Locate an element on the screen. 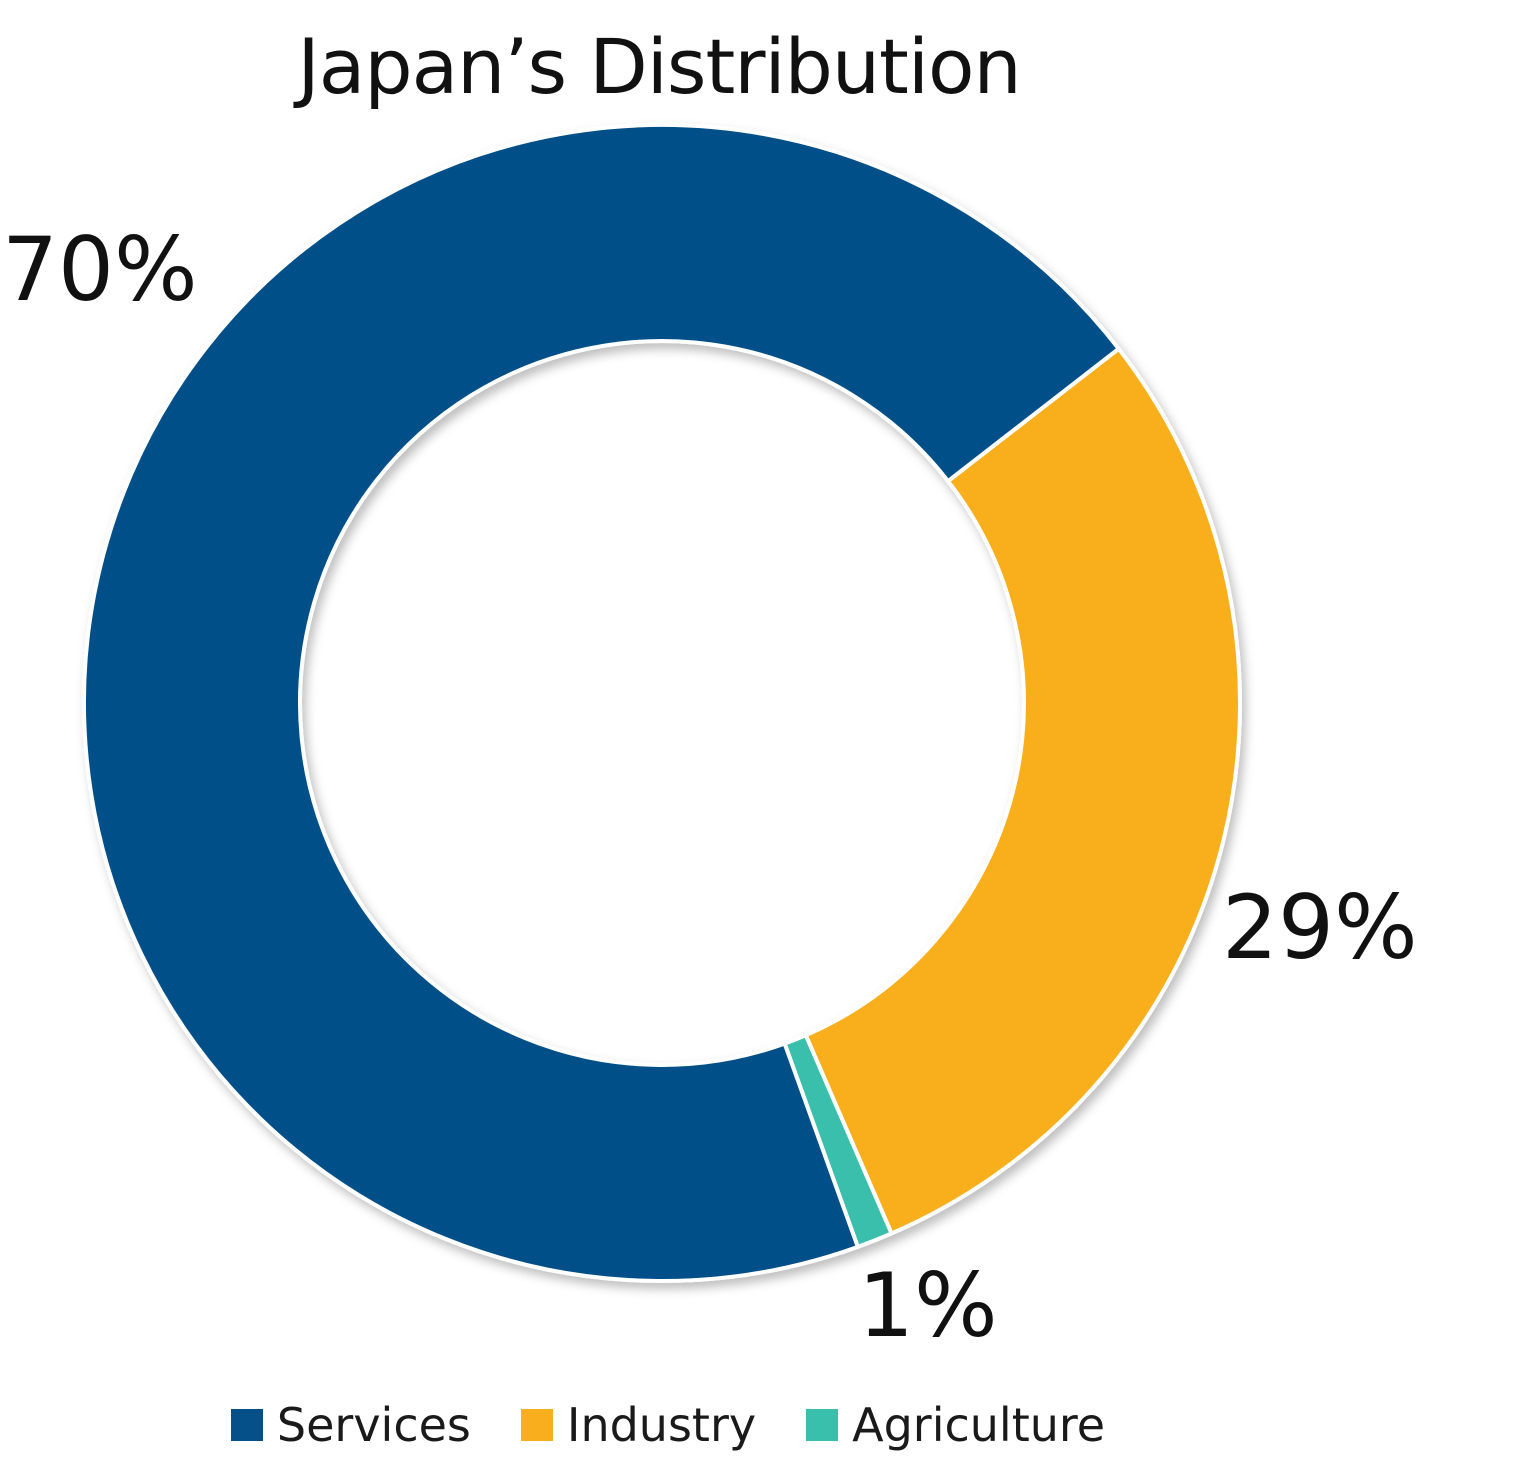 Image resolution: width=1518 pixels, height=1477 pixels. legend-swatch-agriculture is located at coordinates (822, 1425).